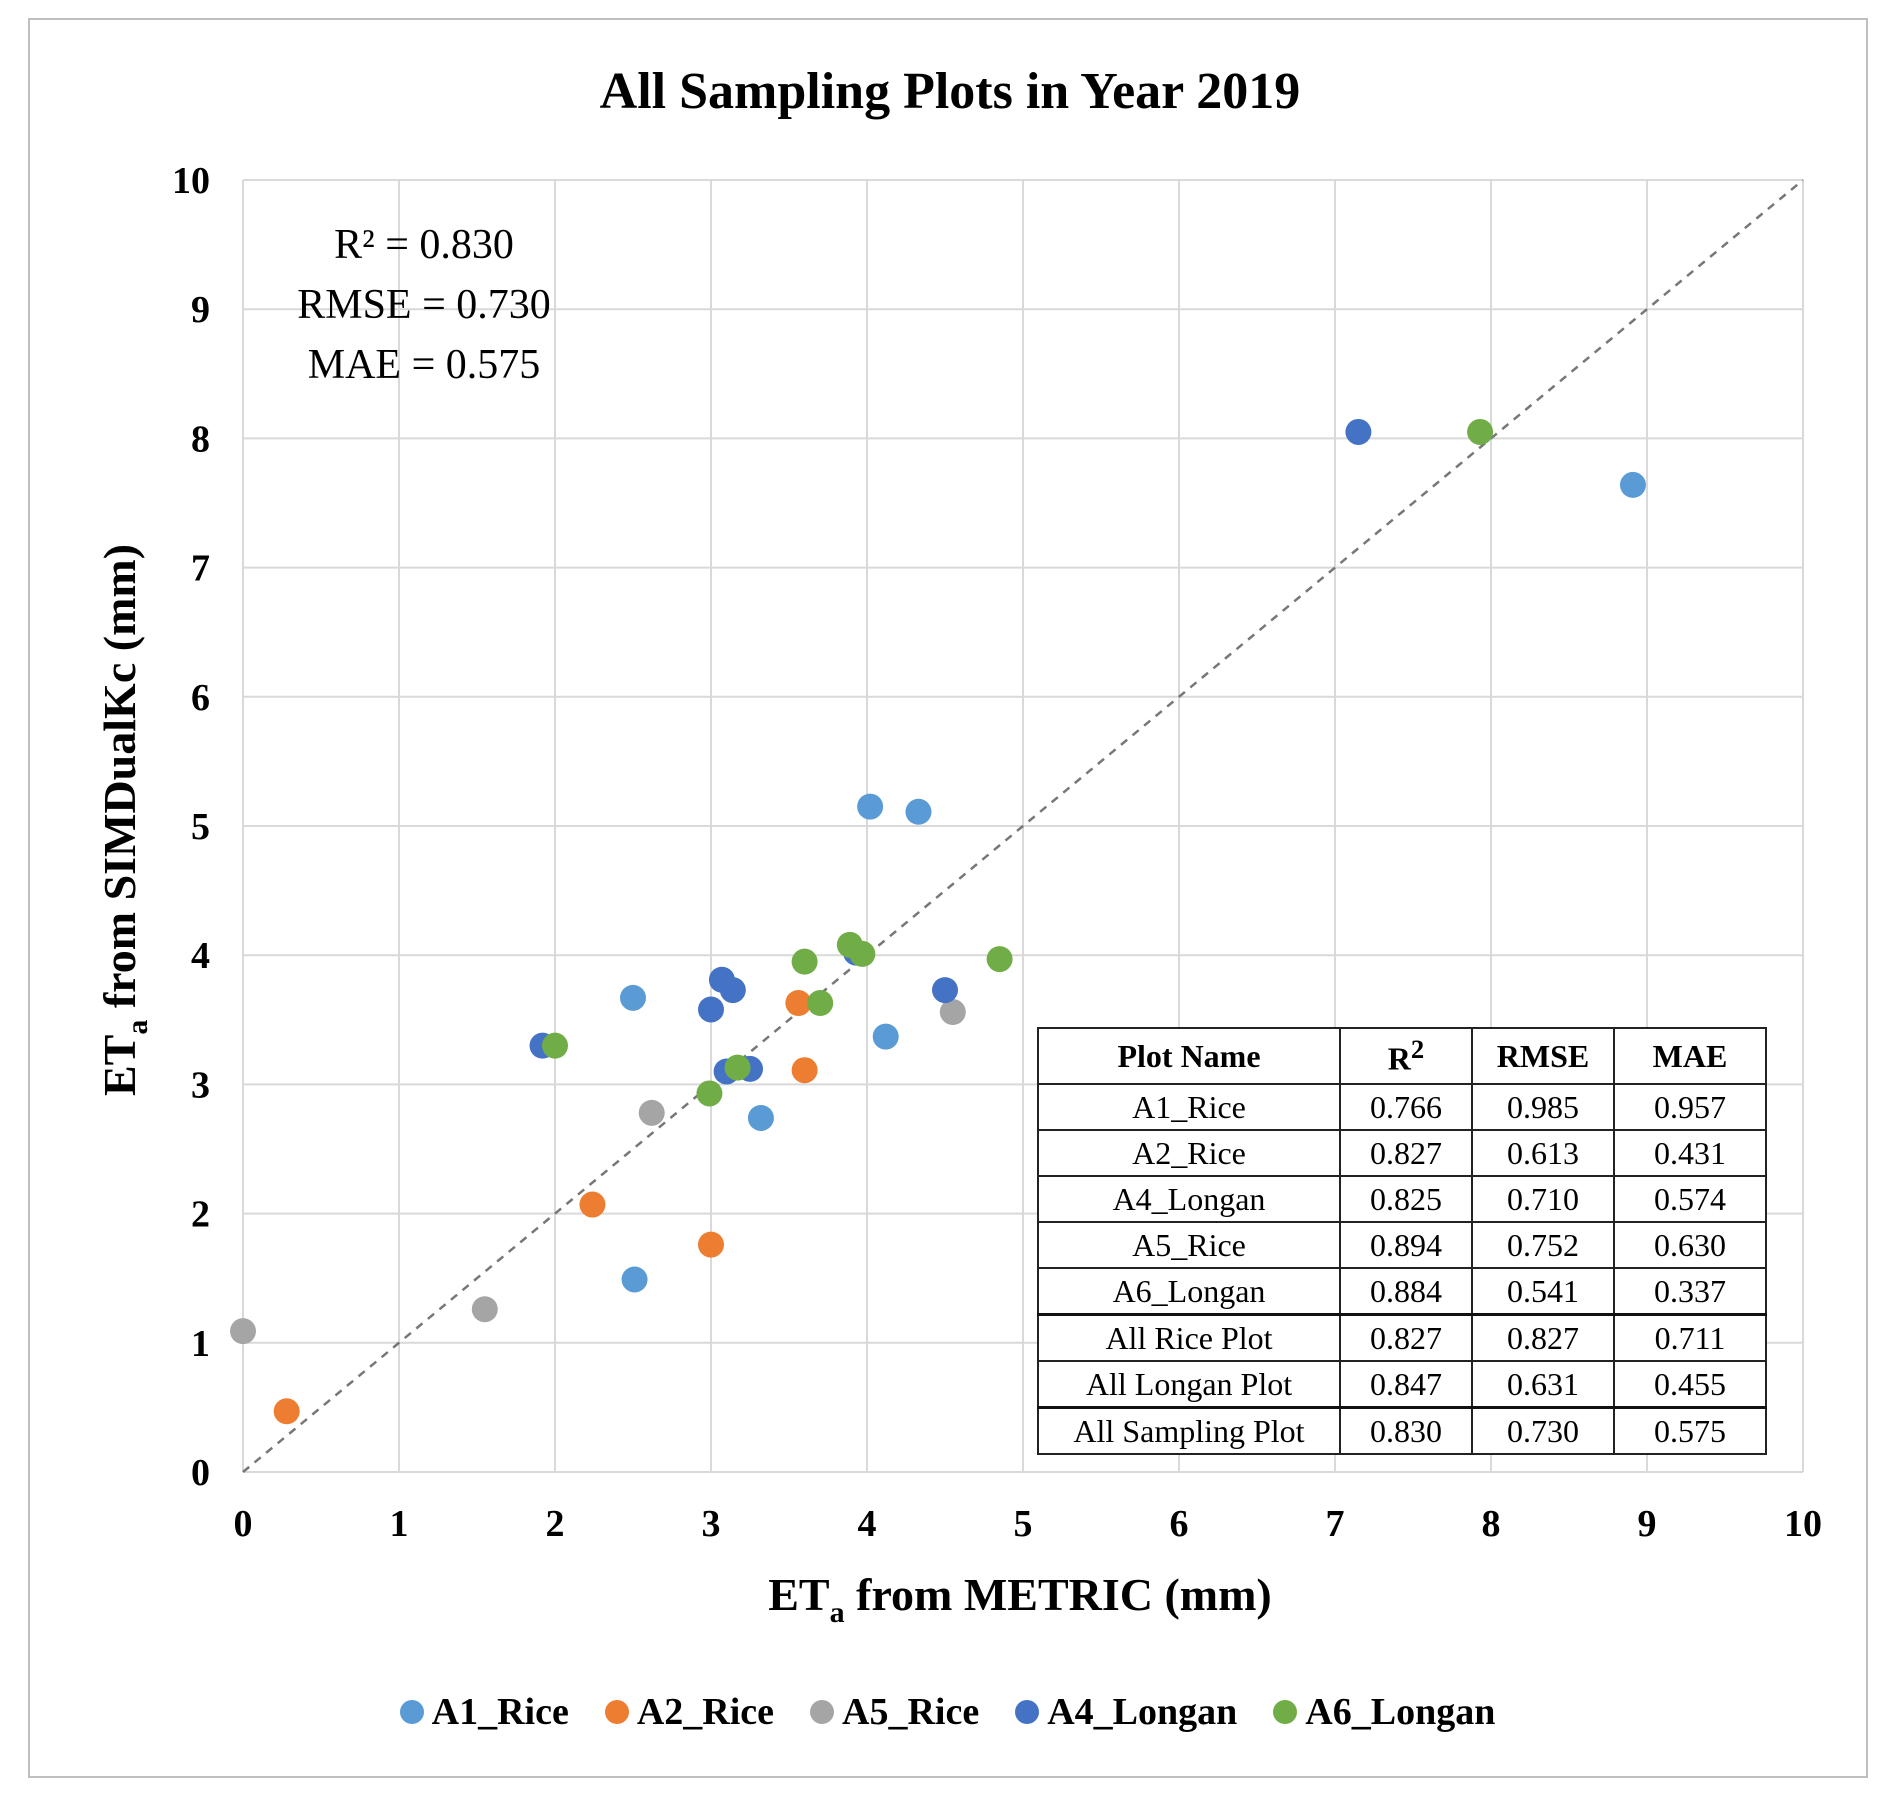  Describe the element at coordinates (1690, 1245) in the screenshot. I see `cell-mae: 0.630` at that location.